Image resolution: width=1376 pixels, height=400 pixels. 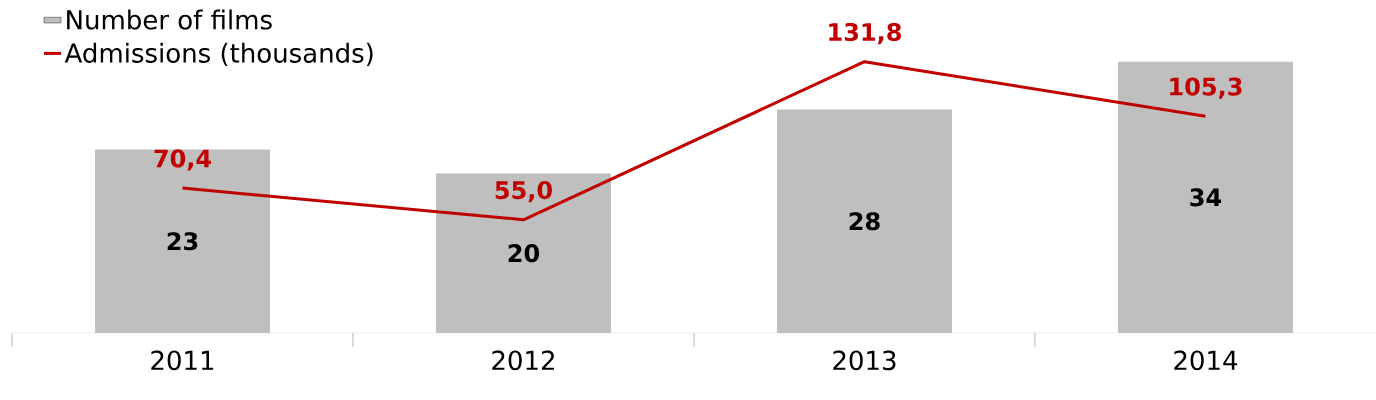 I want to click on data-label: 28, so click(x=864, y=221).